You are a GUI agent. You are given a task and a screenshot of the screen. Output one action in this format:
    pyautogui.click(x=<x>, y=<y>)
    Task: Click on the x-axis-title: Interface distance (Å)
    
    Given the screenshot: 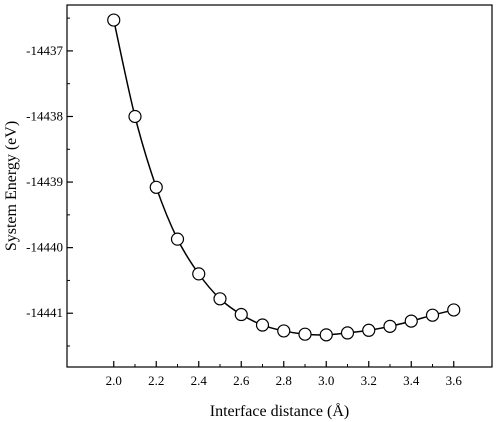 What is the action you would take?
    pyautogui.click(x=279, y=411)
    